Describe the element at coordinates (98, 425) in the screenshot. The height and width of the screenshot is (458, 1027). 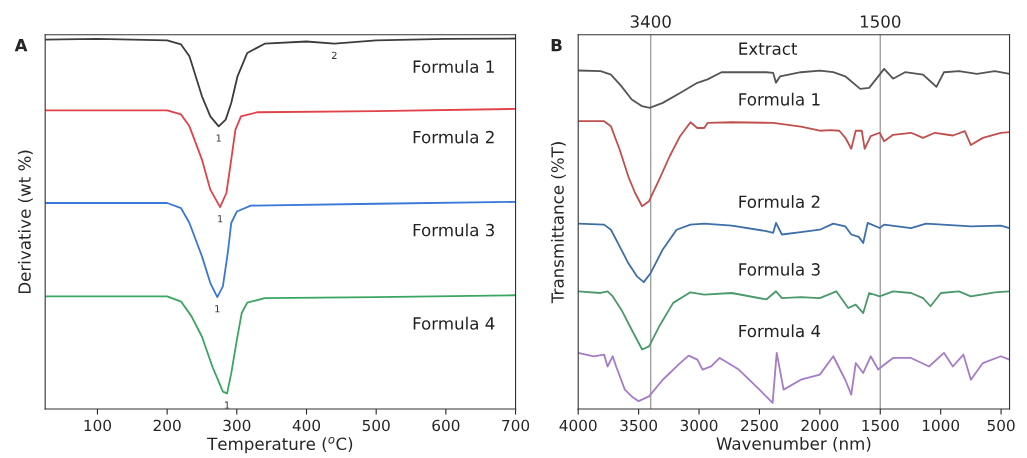
I see `x-tick-label: 100` at that location.